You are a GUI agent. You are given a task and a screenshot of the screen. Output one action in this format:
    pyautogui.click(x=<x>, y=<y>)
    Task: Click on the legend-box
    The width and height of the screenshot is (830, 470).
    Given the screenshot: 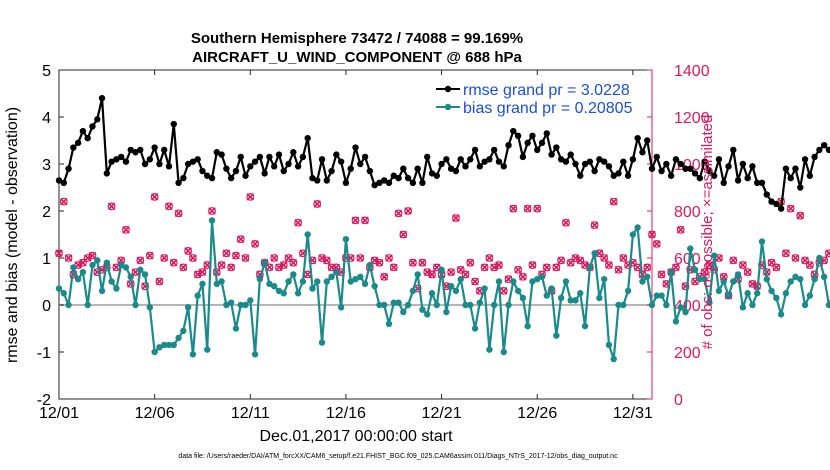 What is the action you would take?
    pyautogui.click(x=539, y=97)
    